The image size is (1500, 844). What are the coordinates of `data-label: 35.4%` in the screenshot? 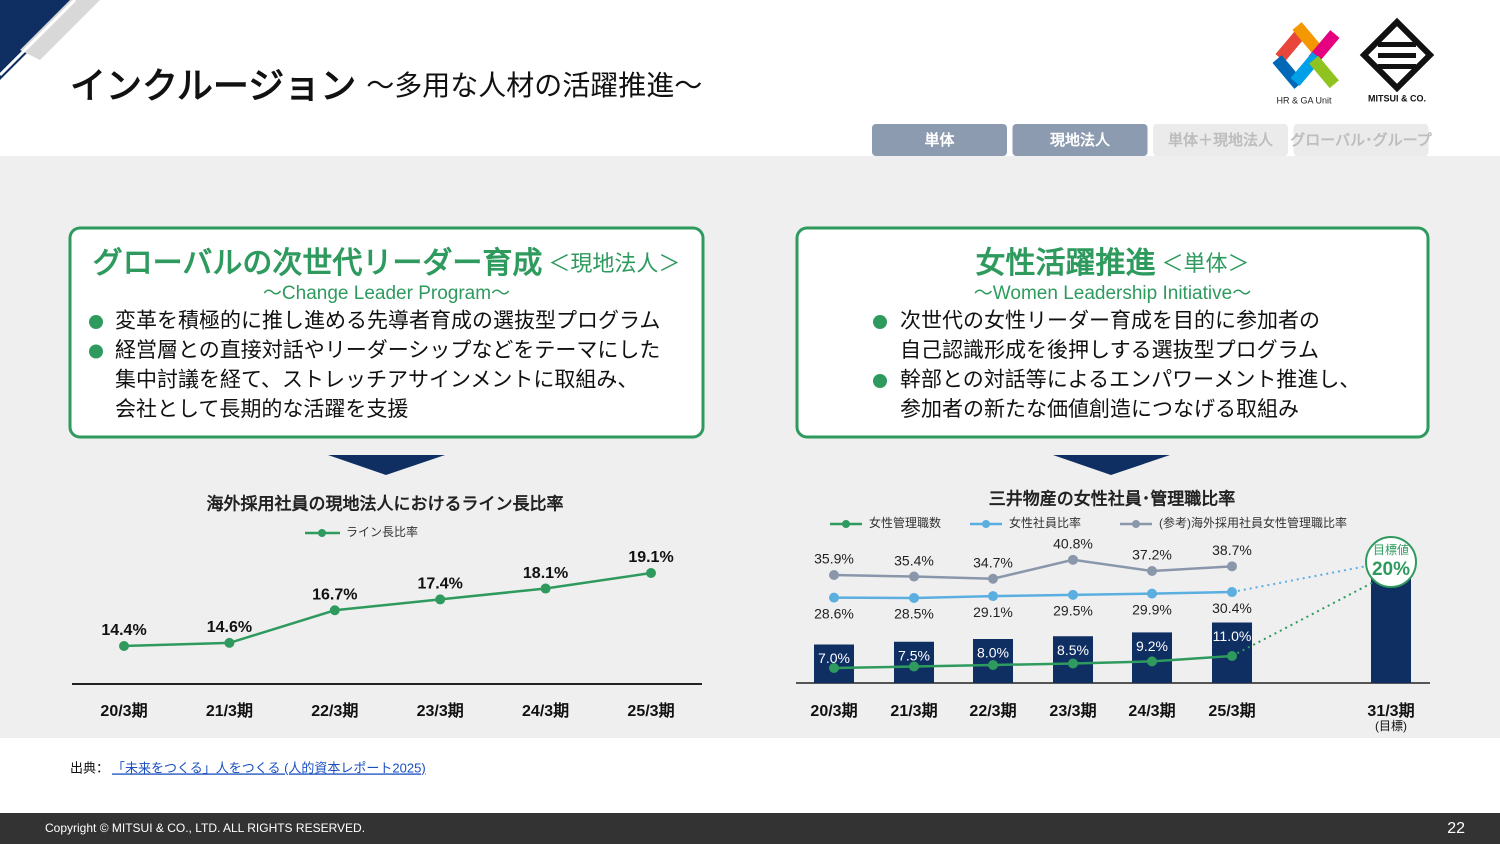 It's located at (914, 560).